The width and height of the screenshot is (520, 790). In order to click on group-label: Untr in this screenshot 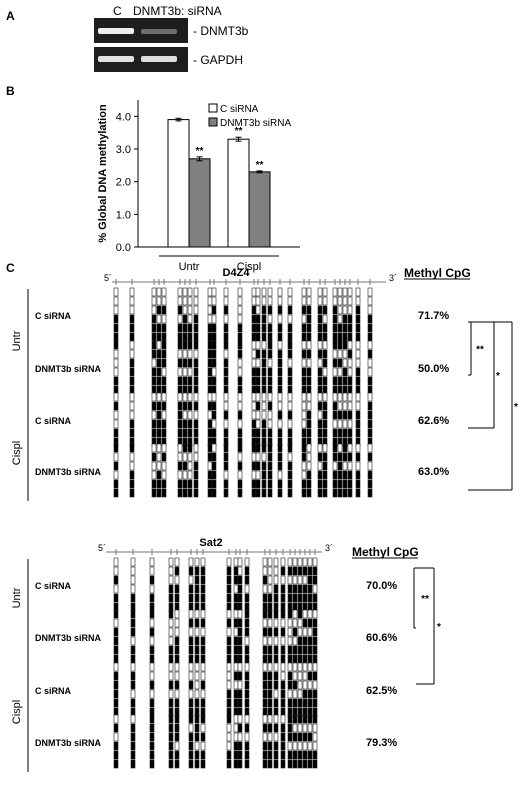, I will do `click(17, 340)`.